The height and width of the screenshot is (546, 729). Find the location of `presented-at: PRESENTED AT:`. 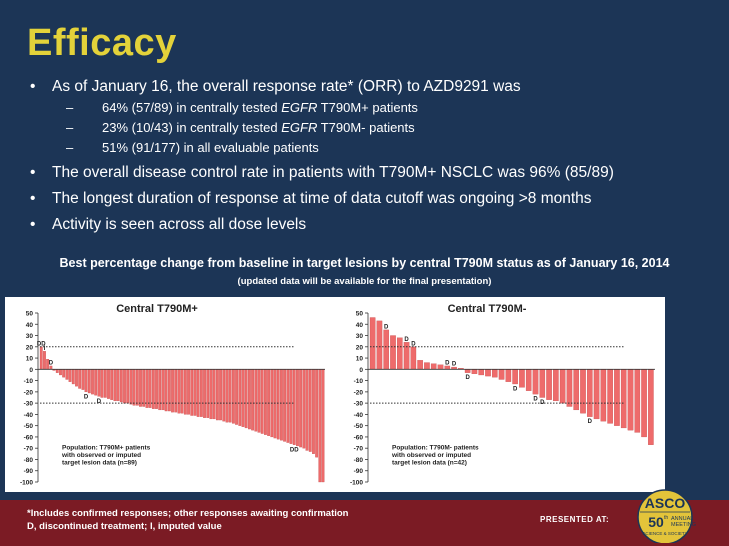

presented-at: PRESENTED AT: is located at coordinates (575, 519).